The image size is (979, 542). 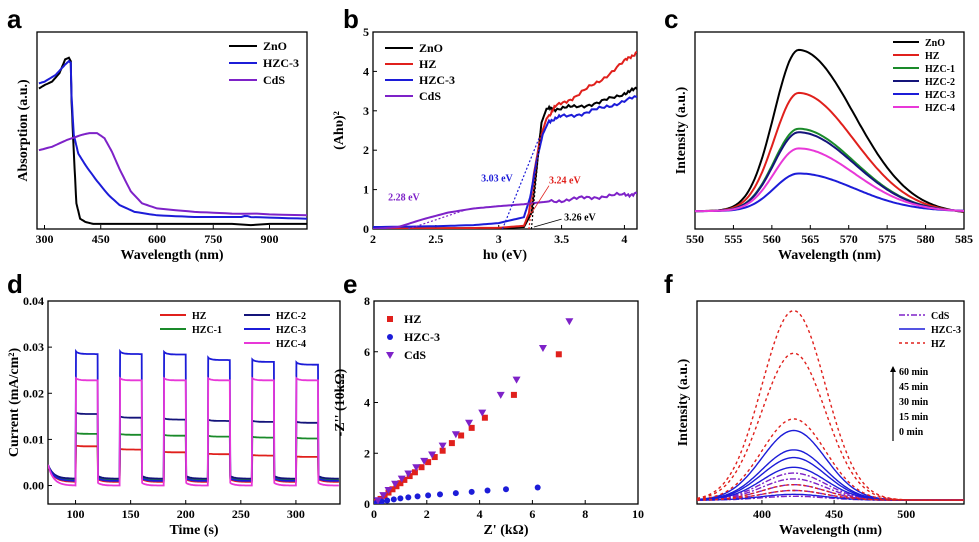 I want to click on x-tick-label: 3, so click(x=499, y=239).